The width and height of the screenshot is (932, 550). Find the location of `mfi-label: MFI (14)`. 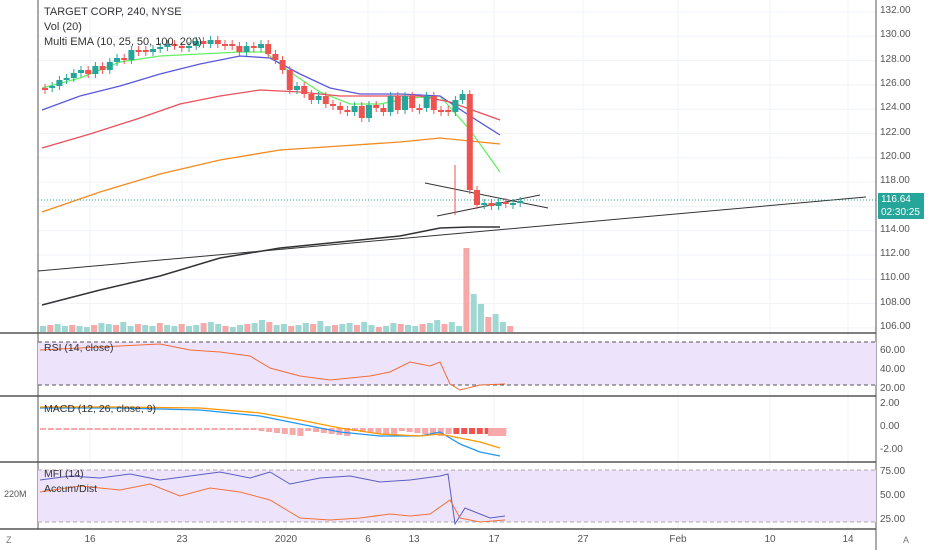

mfi-label: MFI (14) is located at coordinates (64, 474).